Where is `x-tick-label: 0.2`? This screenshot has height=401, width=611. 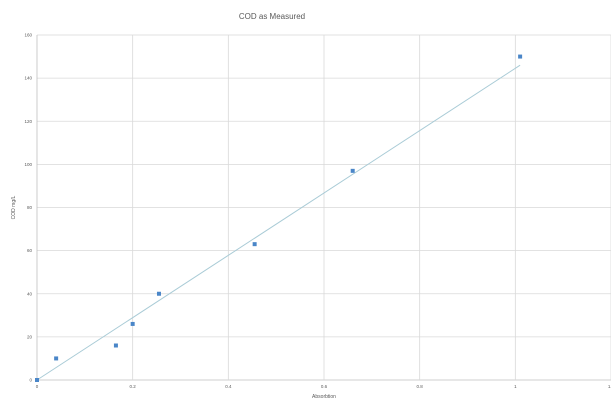 x-tick-label: 0.2 is located at coordinates (133, 386).